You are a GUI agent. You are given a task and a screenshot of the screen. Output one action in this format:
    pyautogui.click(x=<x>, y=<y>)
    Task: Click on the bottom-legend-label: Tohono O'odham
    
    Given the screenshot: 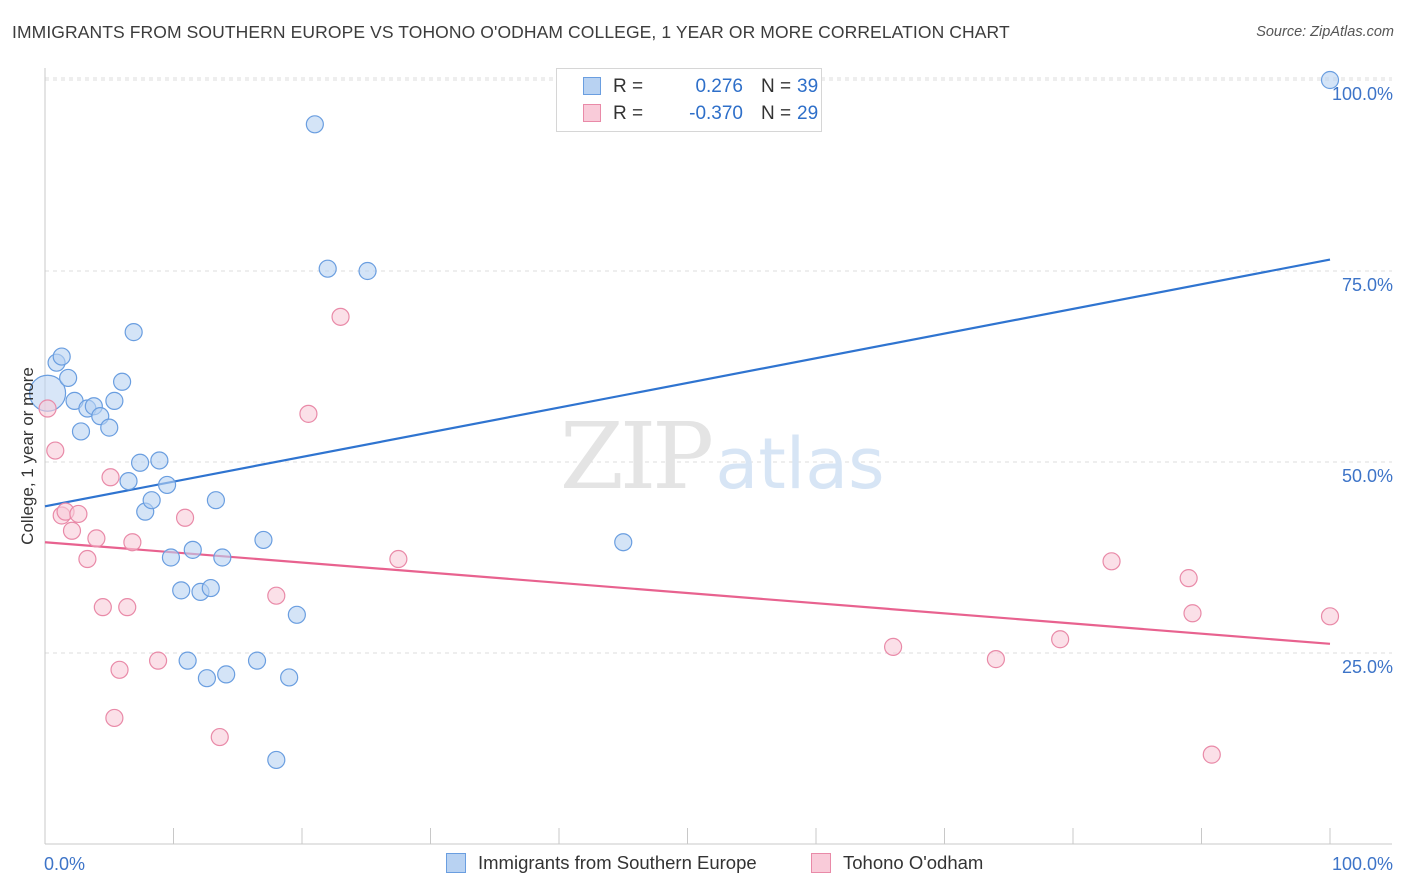 What is the action you would take?
    pyautogui.click(x=913, y=862)
    